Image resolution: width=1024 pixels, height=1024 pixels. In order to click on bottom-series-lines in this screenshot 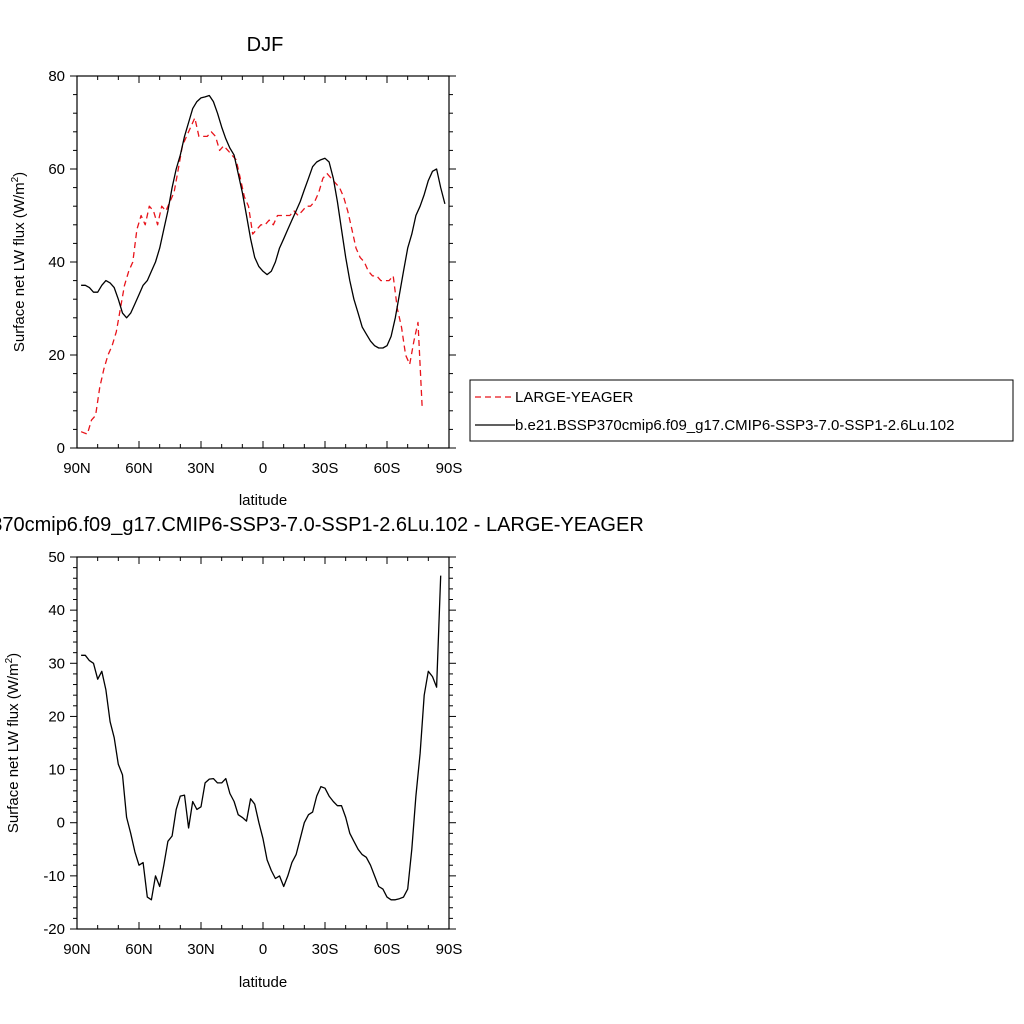, I will do `click(261, 738)`.